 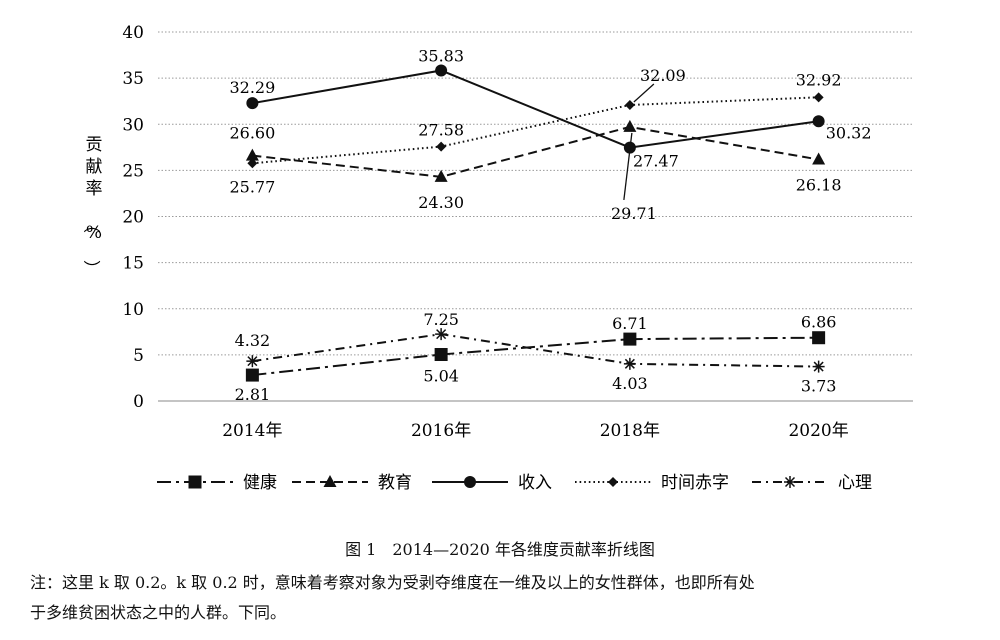 I want to click on series-line-心理, so click(x=535, y=350).